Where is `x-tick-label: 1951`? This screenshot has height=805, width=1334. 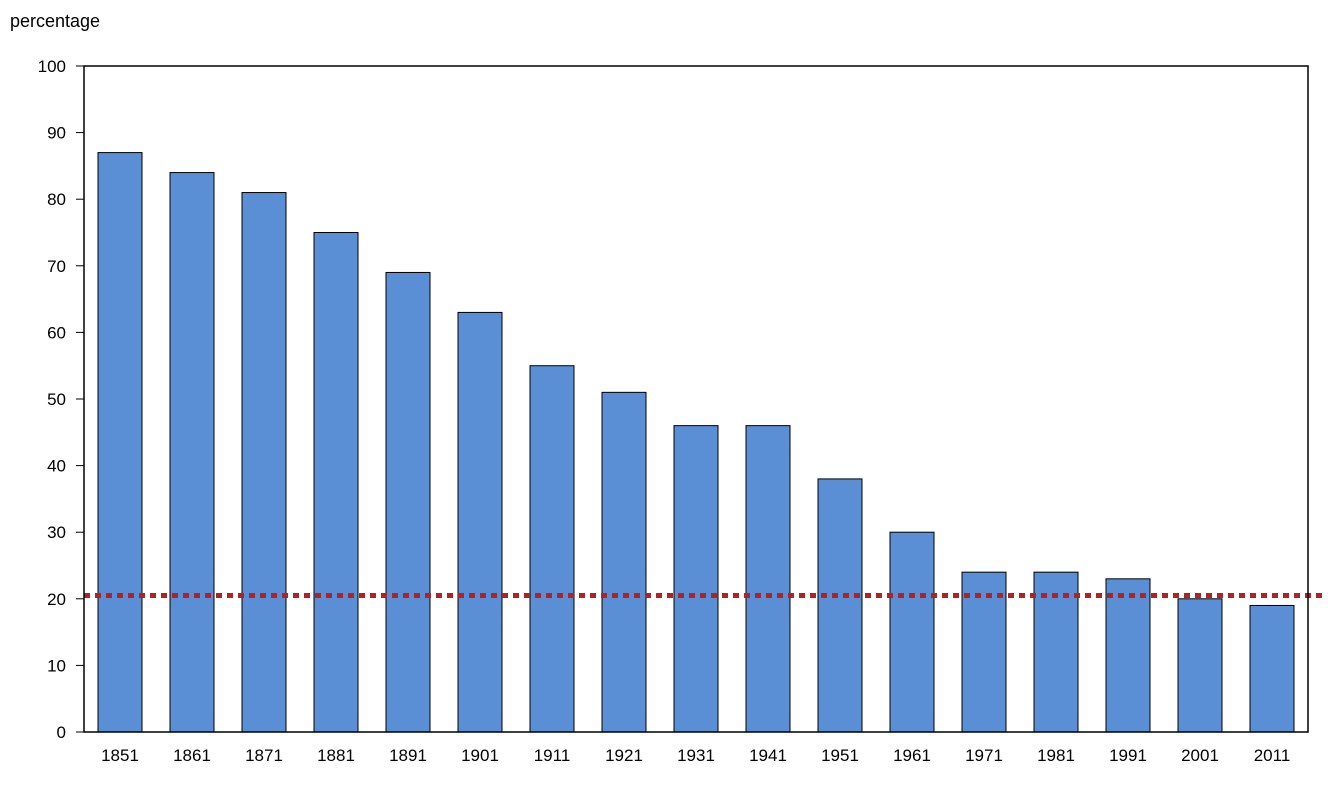 x-tick-label: 1951 is located at coordinates (840, 755).